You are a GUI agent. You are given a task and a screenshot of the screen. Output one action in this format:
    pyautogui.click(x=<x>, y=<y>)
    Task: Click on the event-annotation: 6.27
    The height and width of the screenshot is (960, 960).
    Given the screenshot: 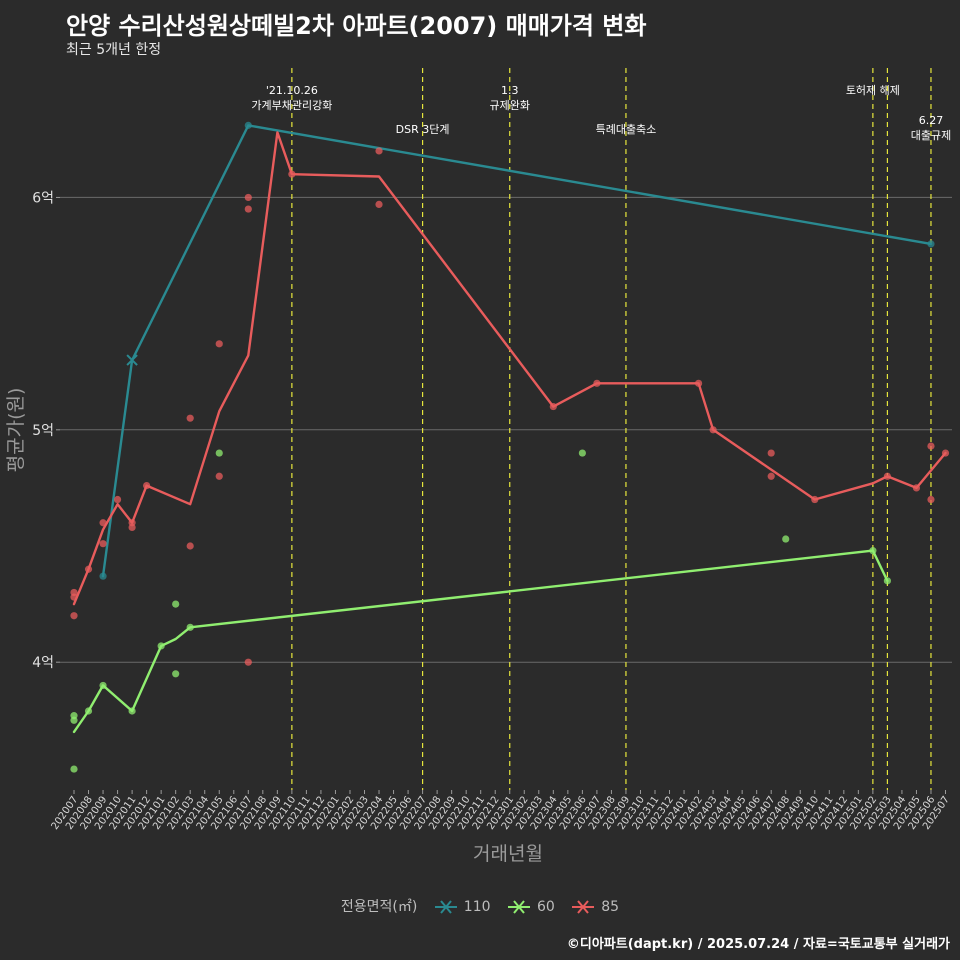 What is the action you would take?
    pyautogui.click(x=931, y=120)
    